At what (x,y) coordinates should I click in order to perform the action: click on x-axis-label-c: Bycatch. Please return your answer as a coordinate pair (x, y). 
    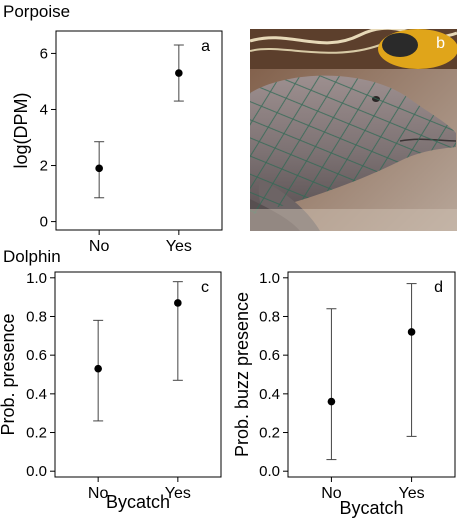
    Looking at the image, I should click on (138, 502).